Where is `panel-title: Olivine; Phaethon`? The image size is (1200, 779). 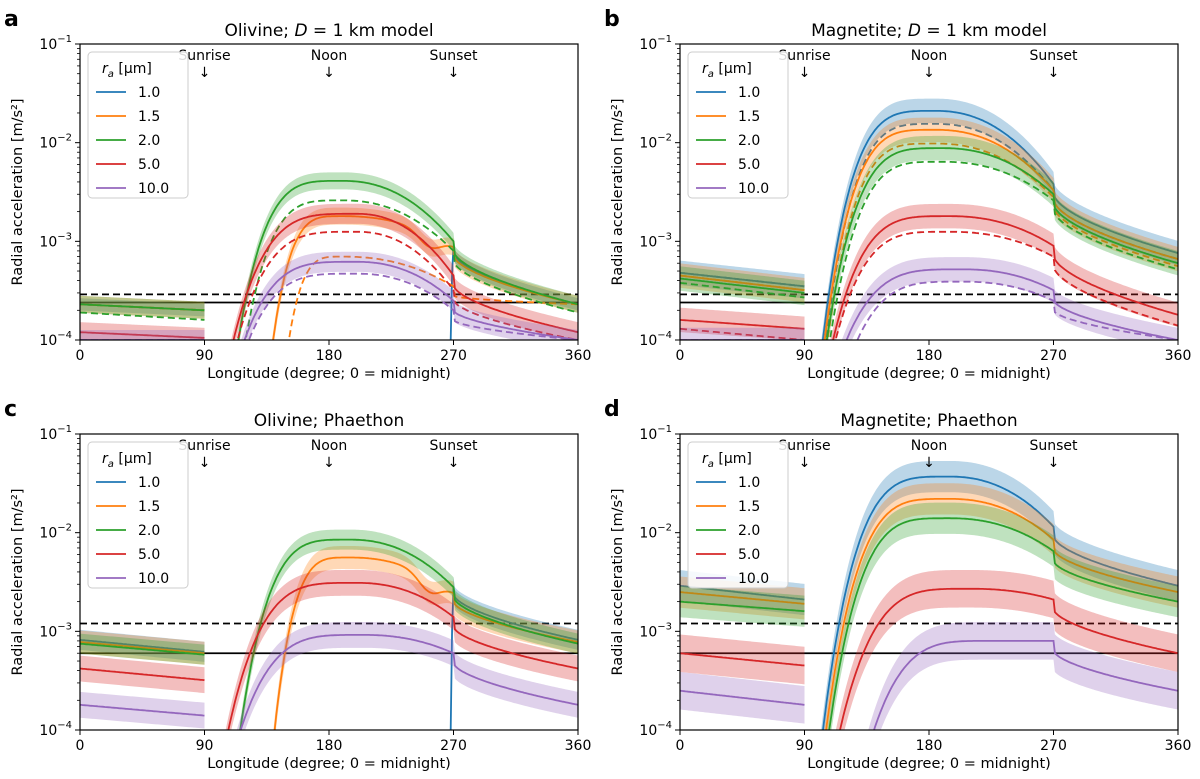 panel-title: Olivine; Phaethon is located at coordinates (329, 421).